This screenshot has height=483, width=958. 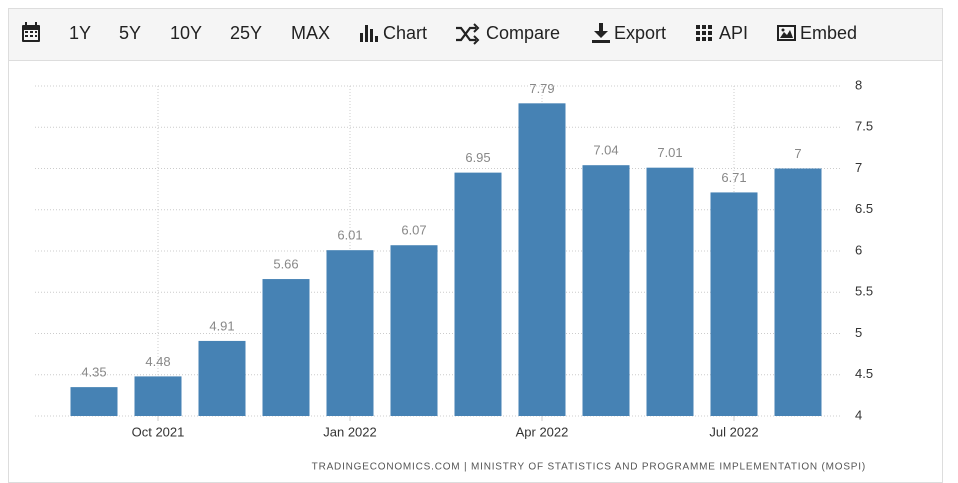 What do you see at coordinates (669, 152) in the screenshot?
I see `value-label: 7.01` at bounding box center [669, 152].